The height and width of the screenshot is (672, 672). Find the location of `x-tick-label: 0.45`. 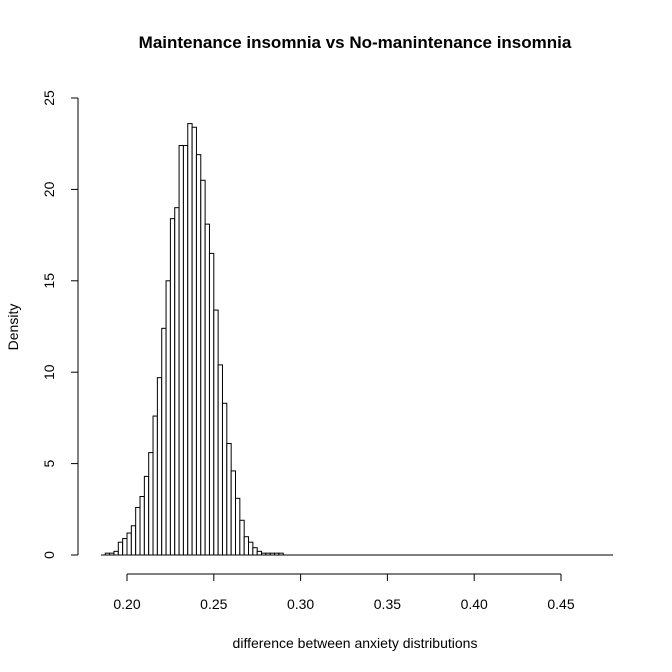

x-tick-label: 0.45 is located at coordinates (560, 604).